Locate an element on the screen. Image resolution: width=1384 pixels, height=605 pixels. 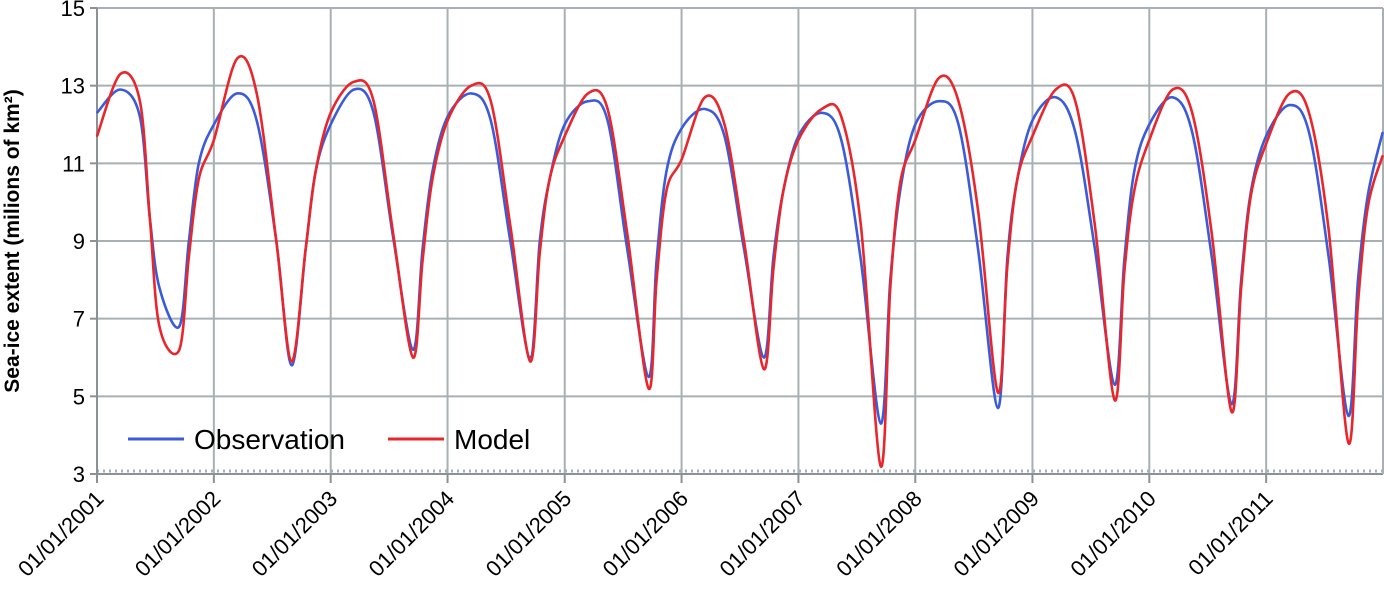
y-tick-label: 13 is located at coordinates (73, 86).